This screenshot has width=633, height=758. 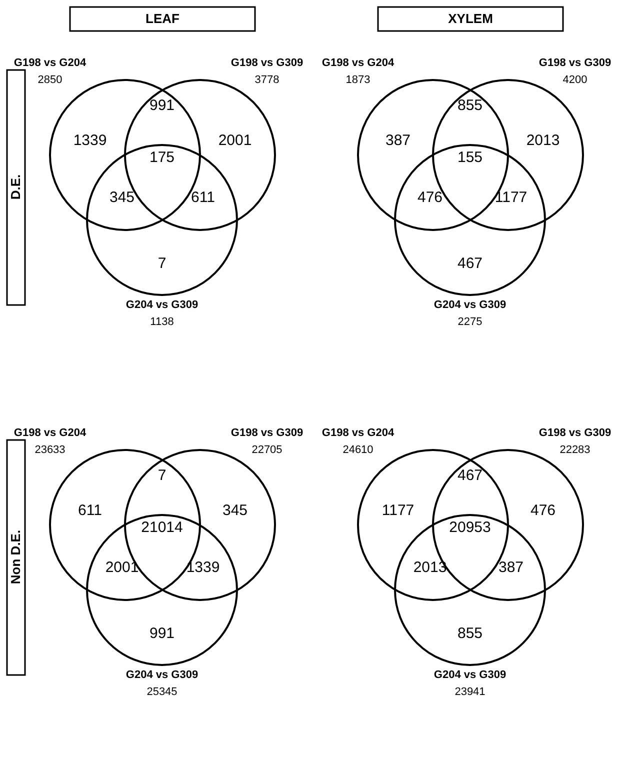 I want to click on text: LEAF, so click(x=163, y=18).